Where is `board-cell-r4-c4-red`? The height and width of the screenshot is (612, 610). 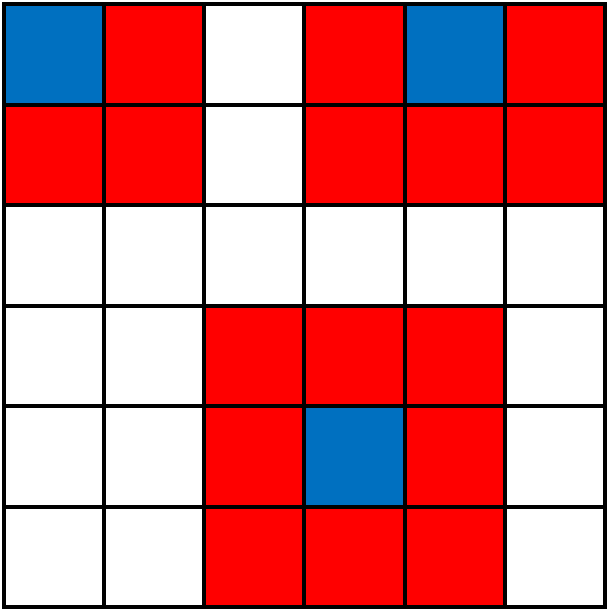
board-cell-r4-c4-red is located at coordinates (354, 355).